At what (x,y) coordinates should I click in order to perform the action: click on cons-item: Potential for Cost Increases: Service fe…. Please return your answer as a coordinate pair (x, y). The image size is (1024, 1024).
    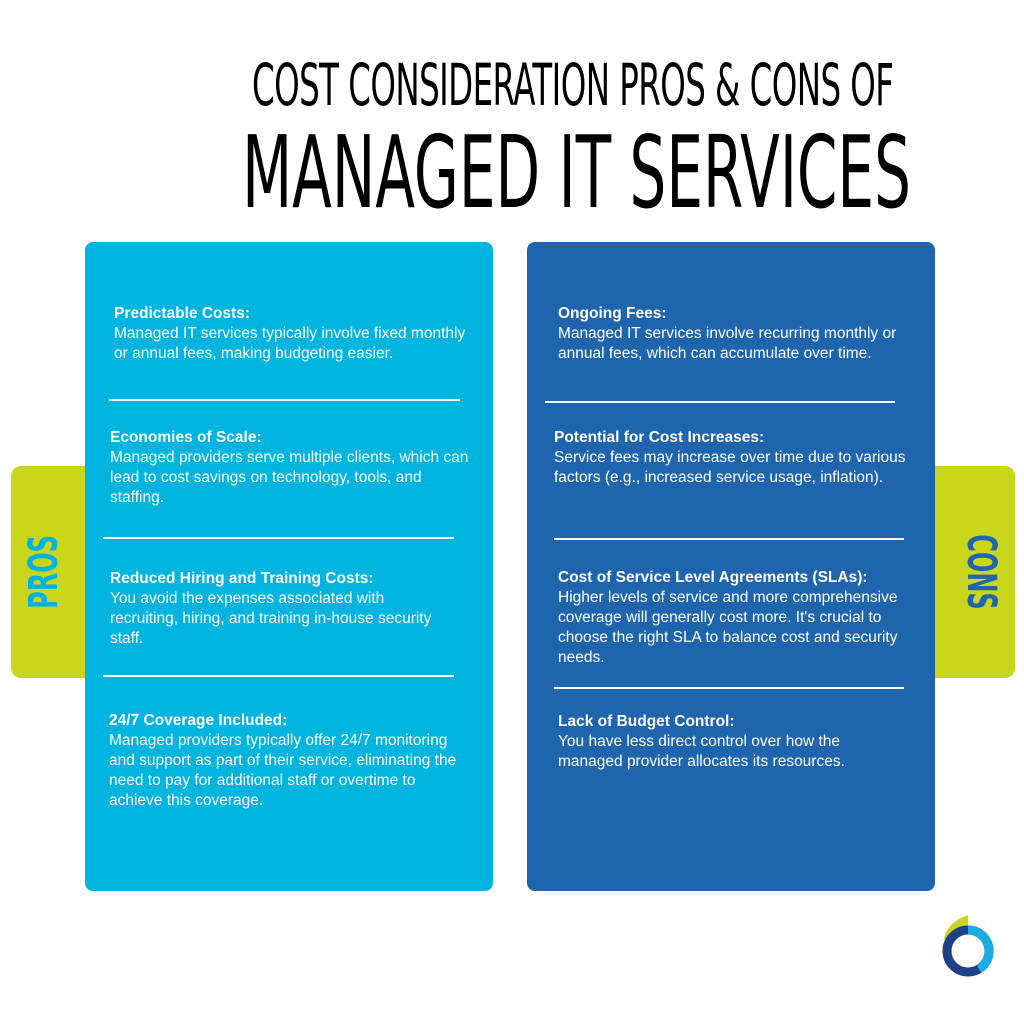
    Looking at the image, I should click on (734, 458).